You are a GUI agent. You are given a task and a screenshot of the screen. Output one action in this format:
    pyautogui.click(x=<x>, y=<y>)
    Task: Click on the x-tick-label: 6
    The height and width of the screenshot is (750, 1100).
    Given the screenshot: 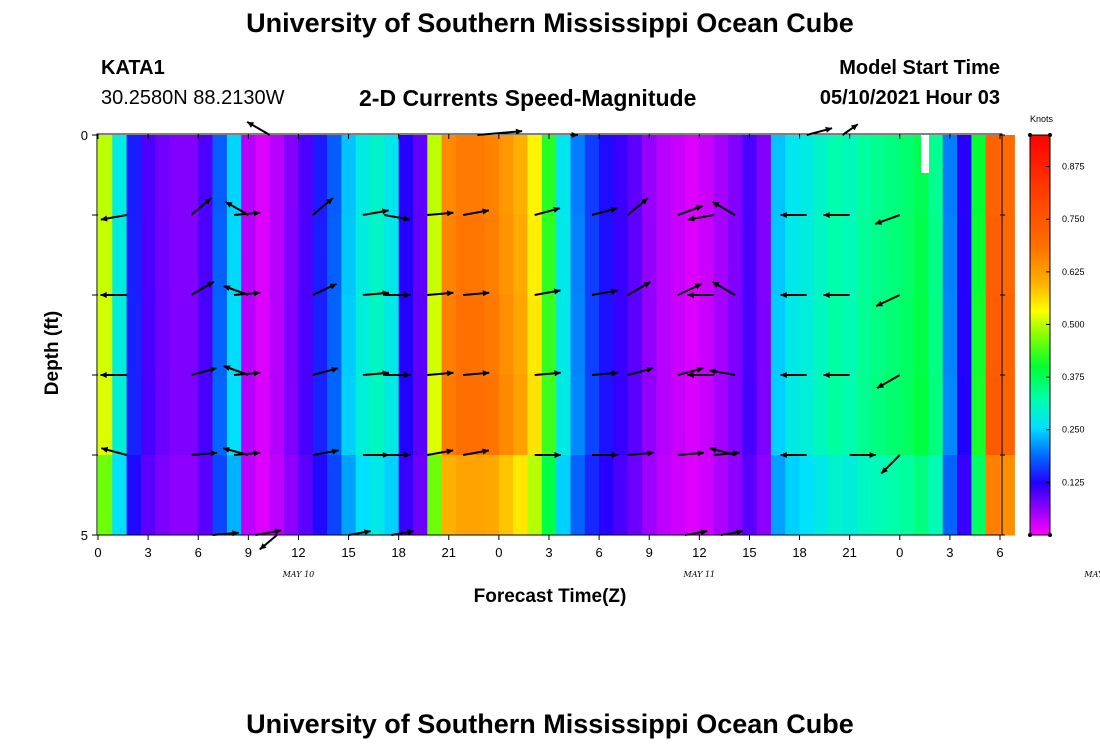 What is the action you would take?
    pyautogui.click(x=198, y=552)
    